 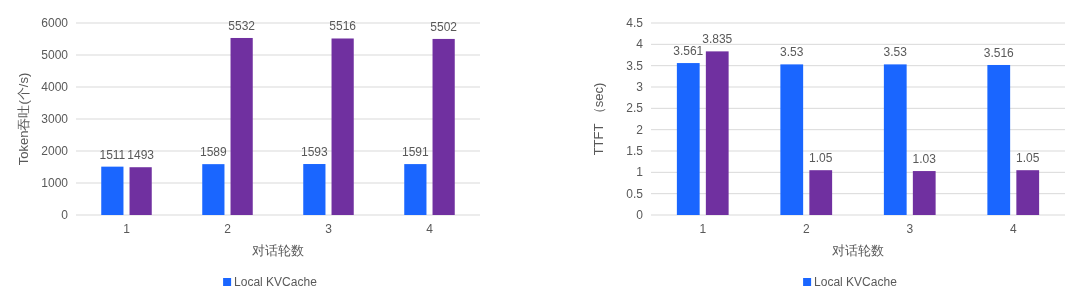 What do you see at coordinates (55, 87) in the screenshot?
I see `y-tick-label: 4000` at bounding box center [55, 87].